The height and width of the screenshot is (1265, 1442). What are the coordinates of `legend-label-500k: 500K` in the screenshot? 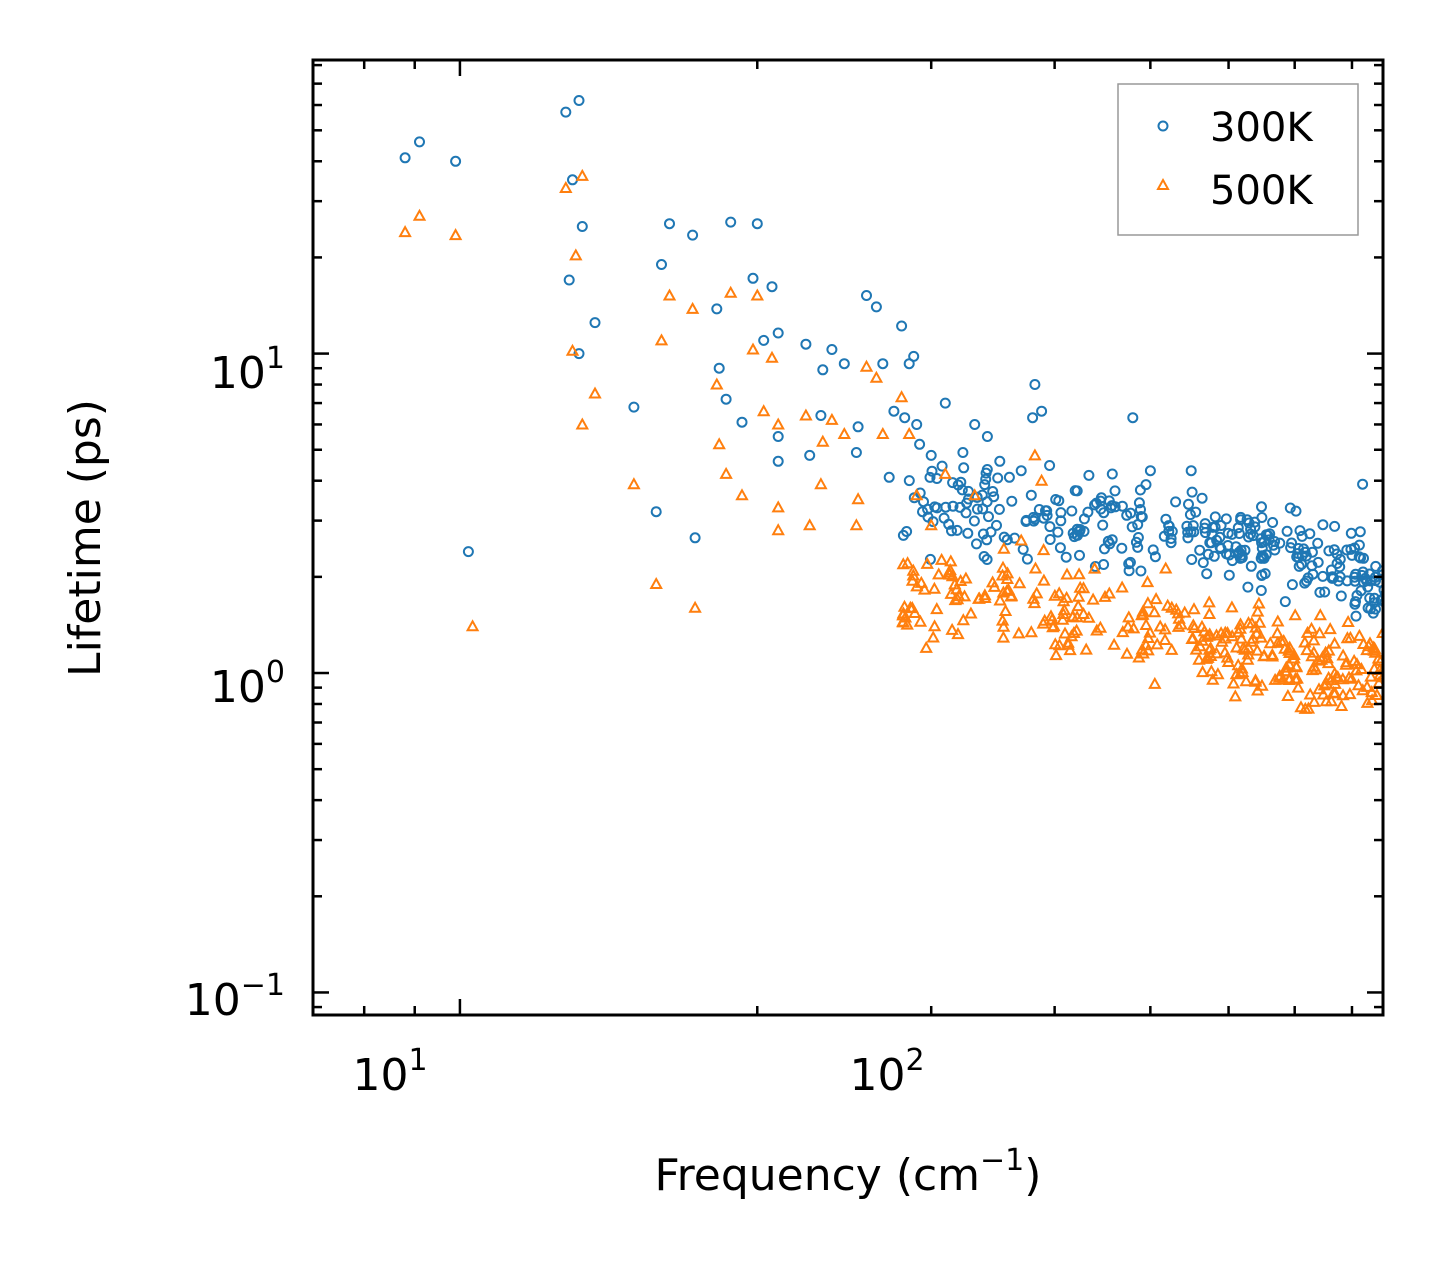 It's located at (1262, 191).